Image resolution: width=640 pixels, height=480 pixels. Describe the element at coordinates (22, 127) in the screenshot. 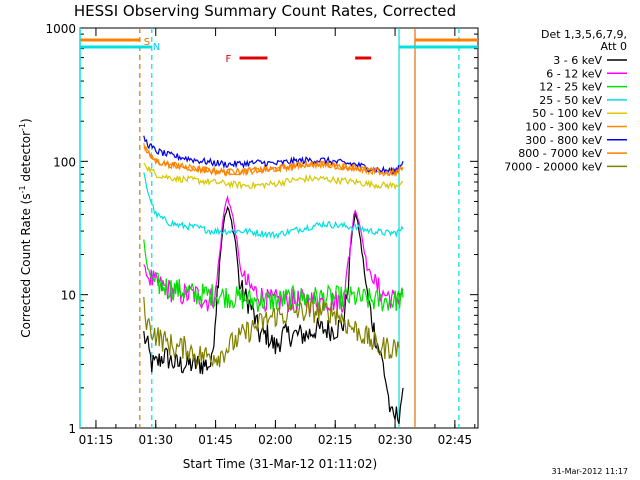

I see `y-axis-label-sup2: -1` at that location.